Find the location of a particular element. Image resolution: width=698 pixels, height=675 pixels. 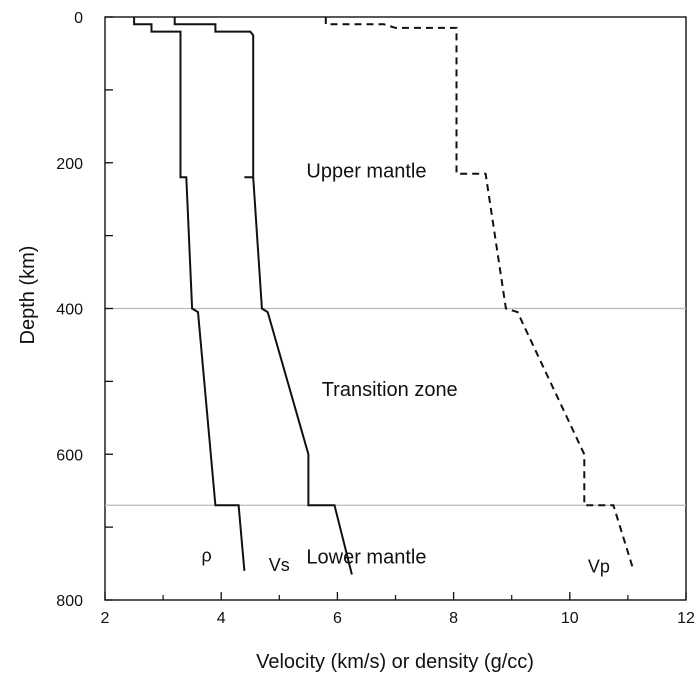

zone-label-upper-mantle: Upper mantle is located at coordinates (366, 171).